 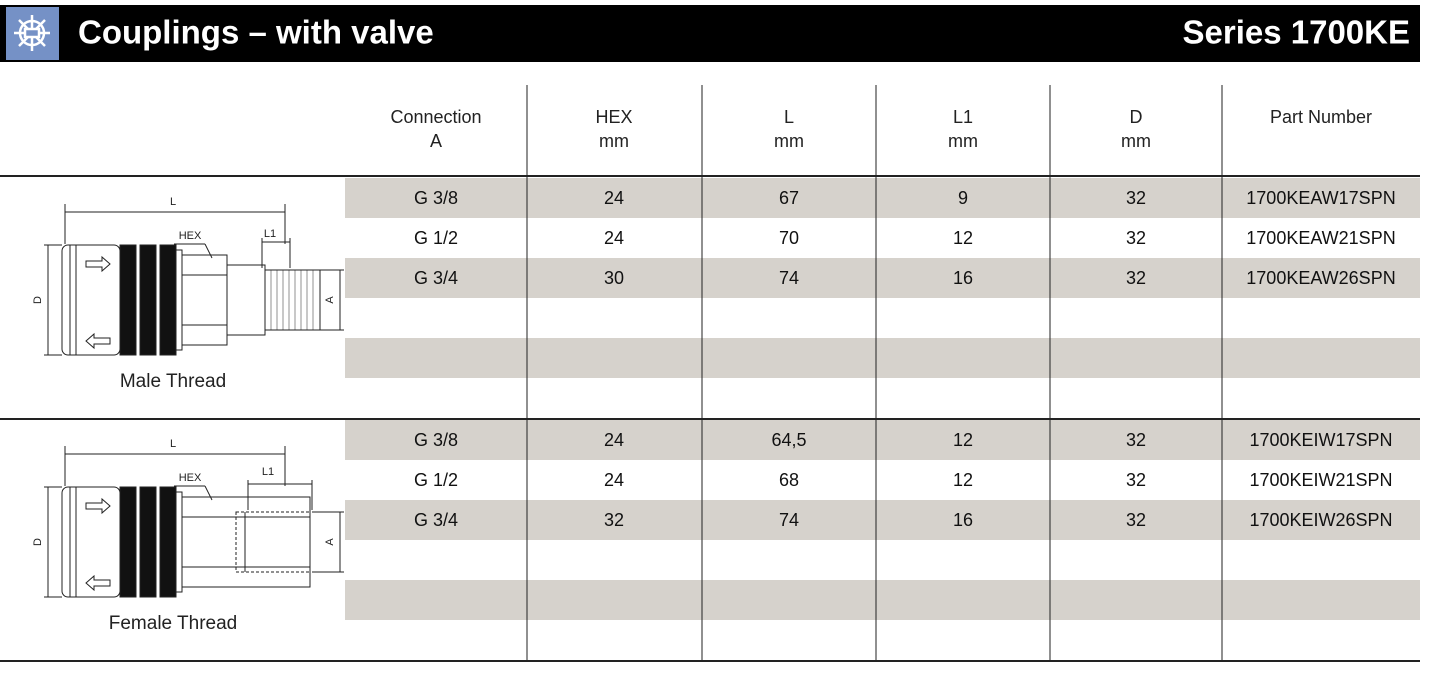 What do you see at coordinates (963, 198) in the screenshot?
I see `cell: 9` at bounding box center [963, 198].